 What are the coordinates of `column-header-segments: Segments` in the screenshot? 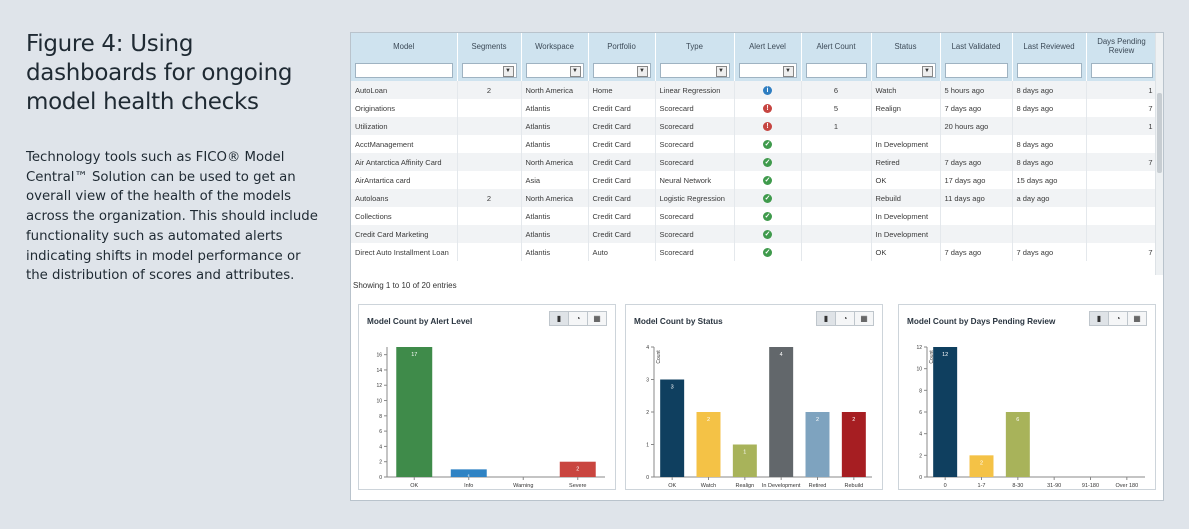 It's located at (489, 46).